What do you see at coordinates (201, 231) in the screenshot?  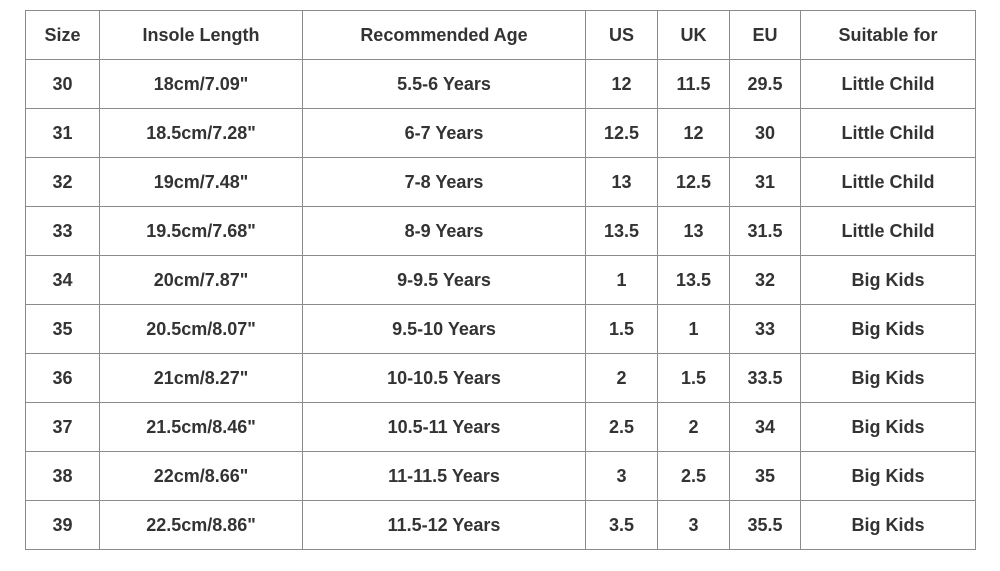 I see `table-cell: 19.5cm/7.68"` at bounding box center [201, 231].